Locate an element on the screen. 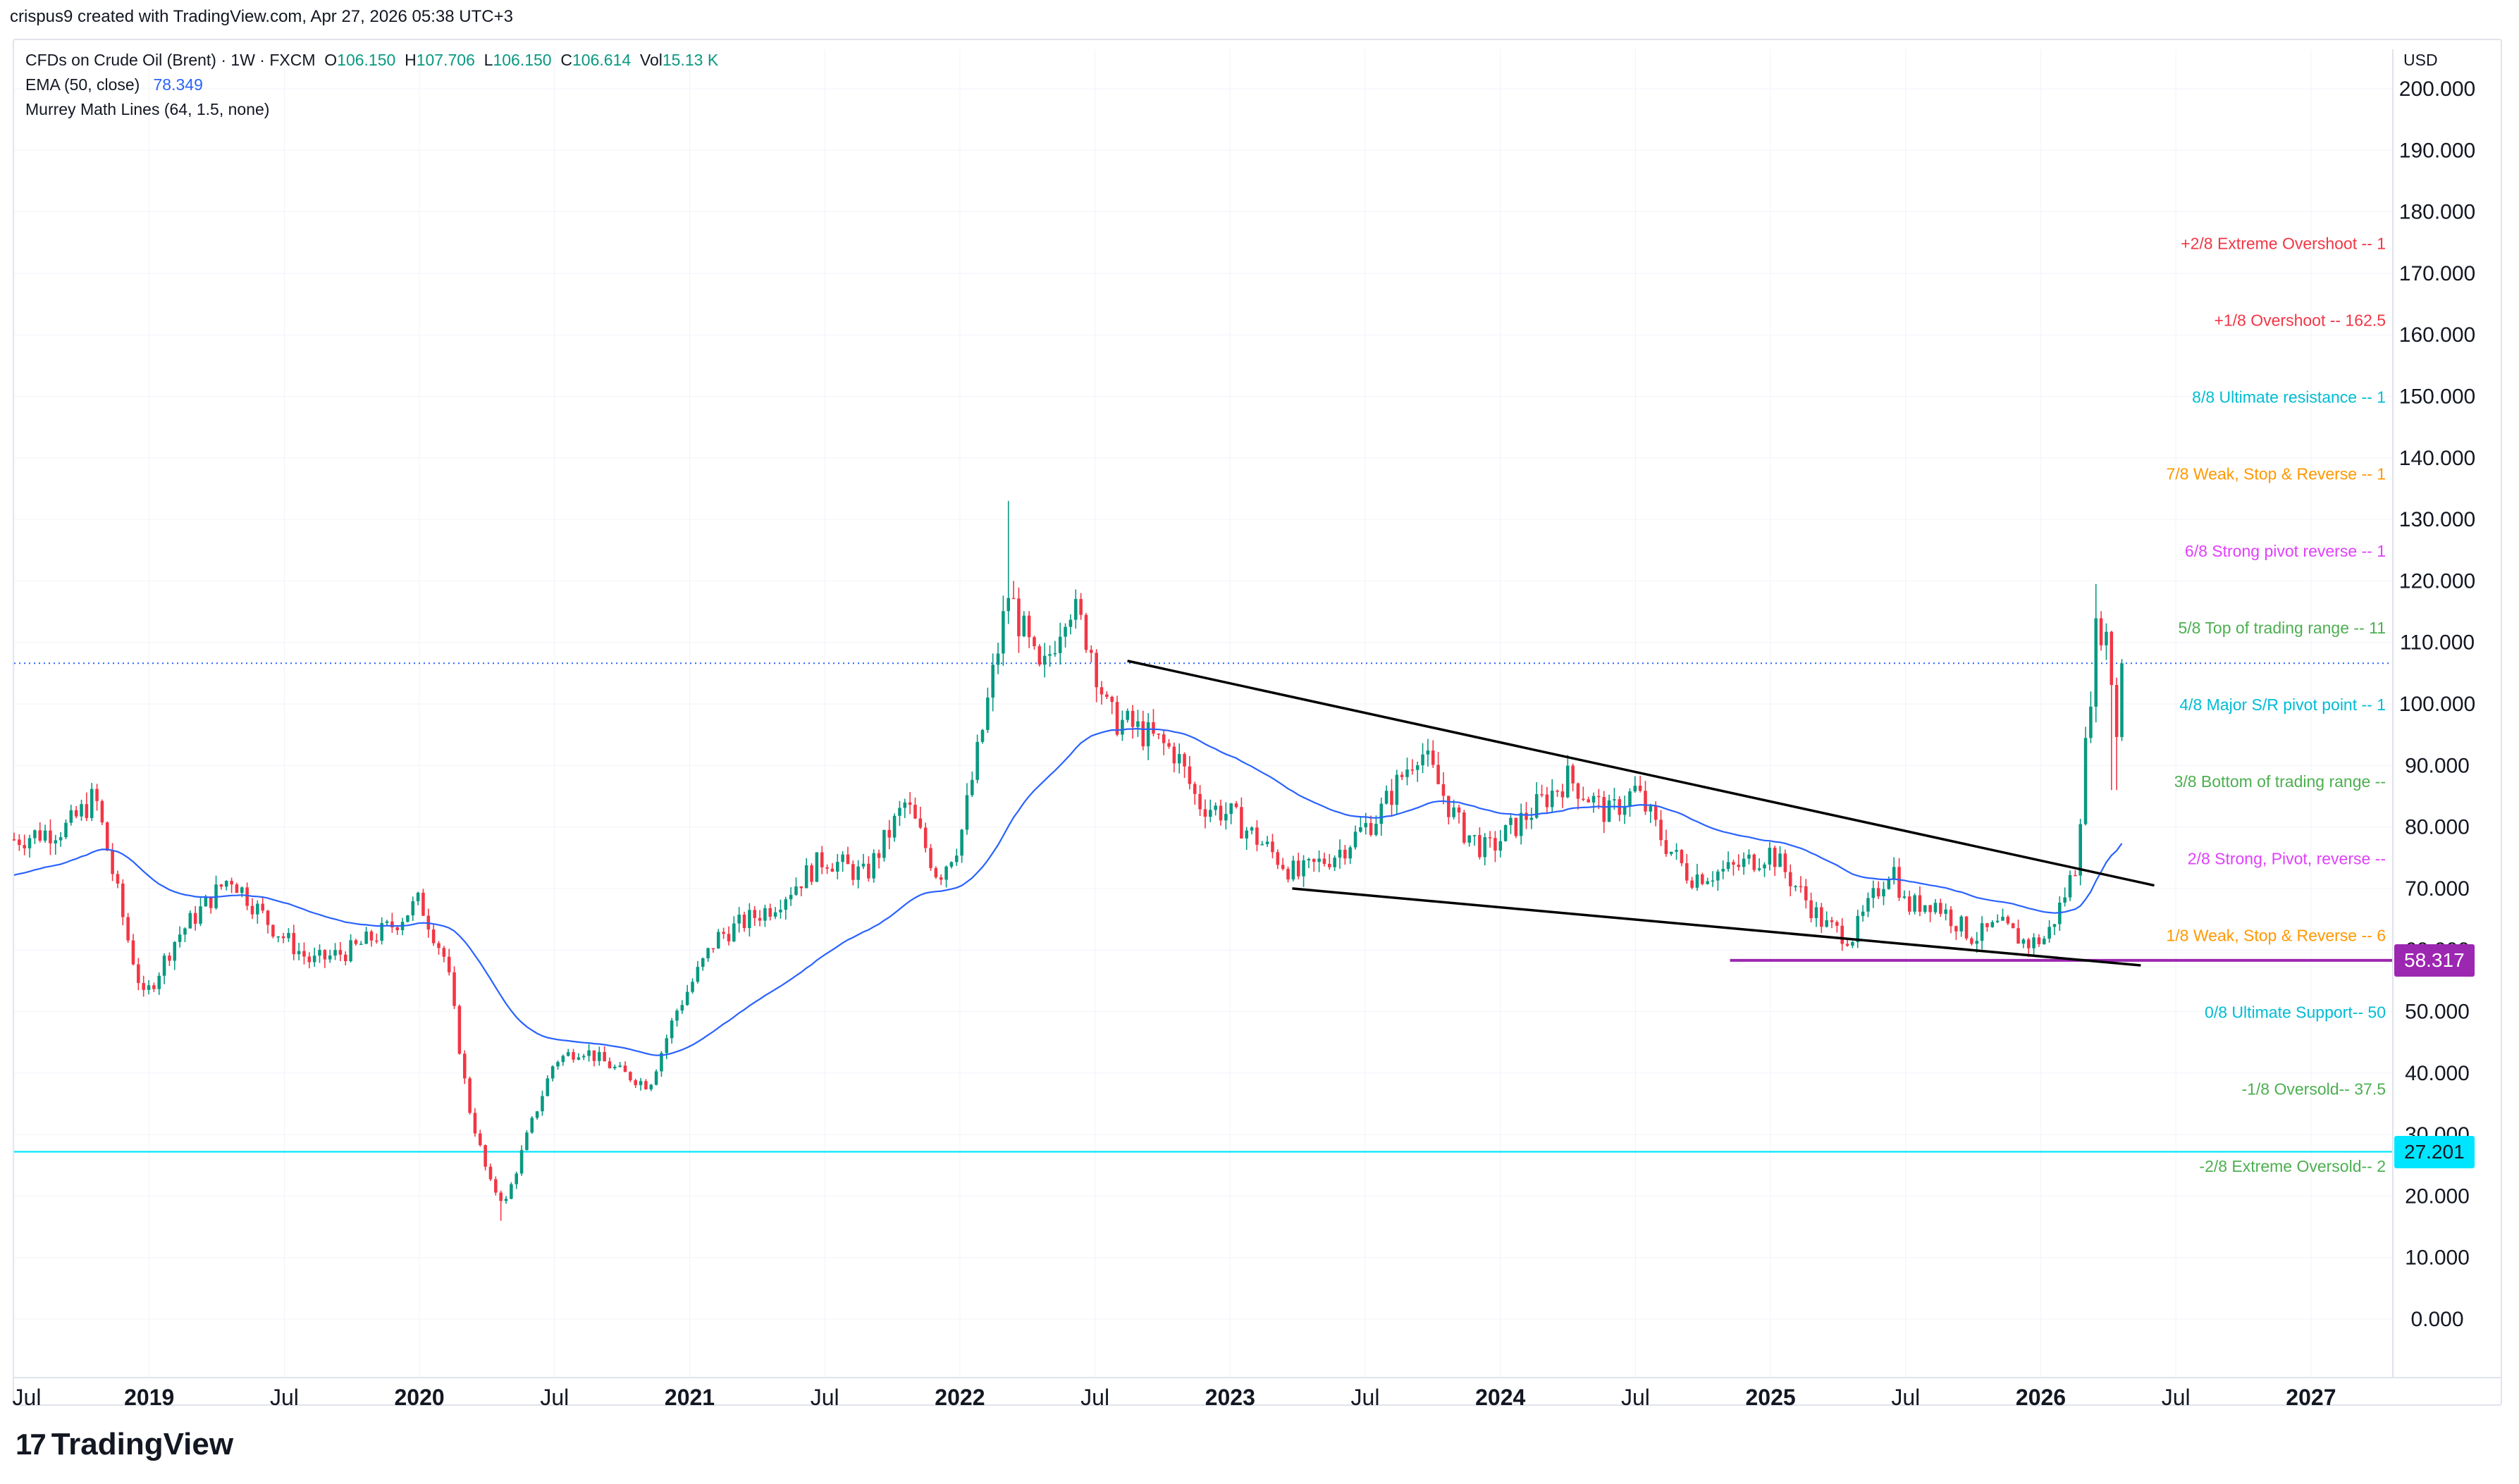 The height and width of the screenshot is (1484, 2519). ema-label: EMA (50, close) is located at coordinates (82, 84).